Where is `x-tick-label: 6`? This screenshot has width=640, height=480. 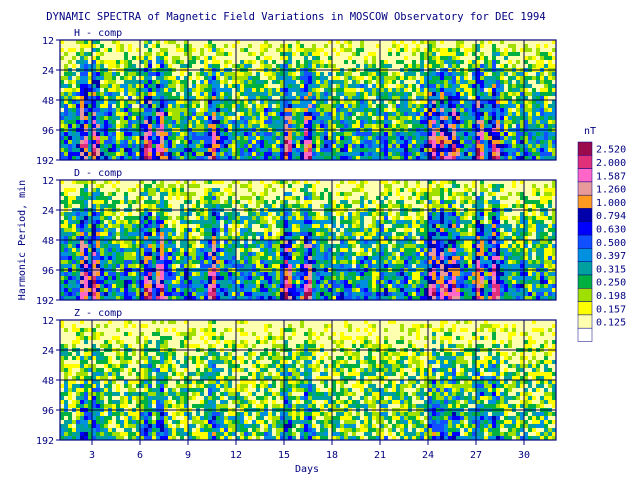 x-tick-label: 6 is located at coordinates (140, 455).